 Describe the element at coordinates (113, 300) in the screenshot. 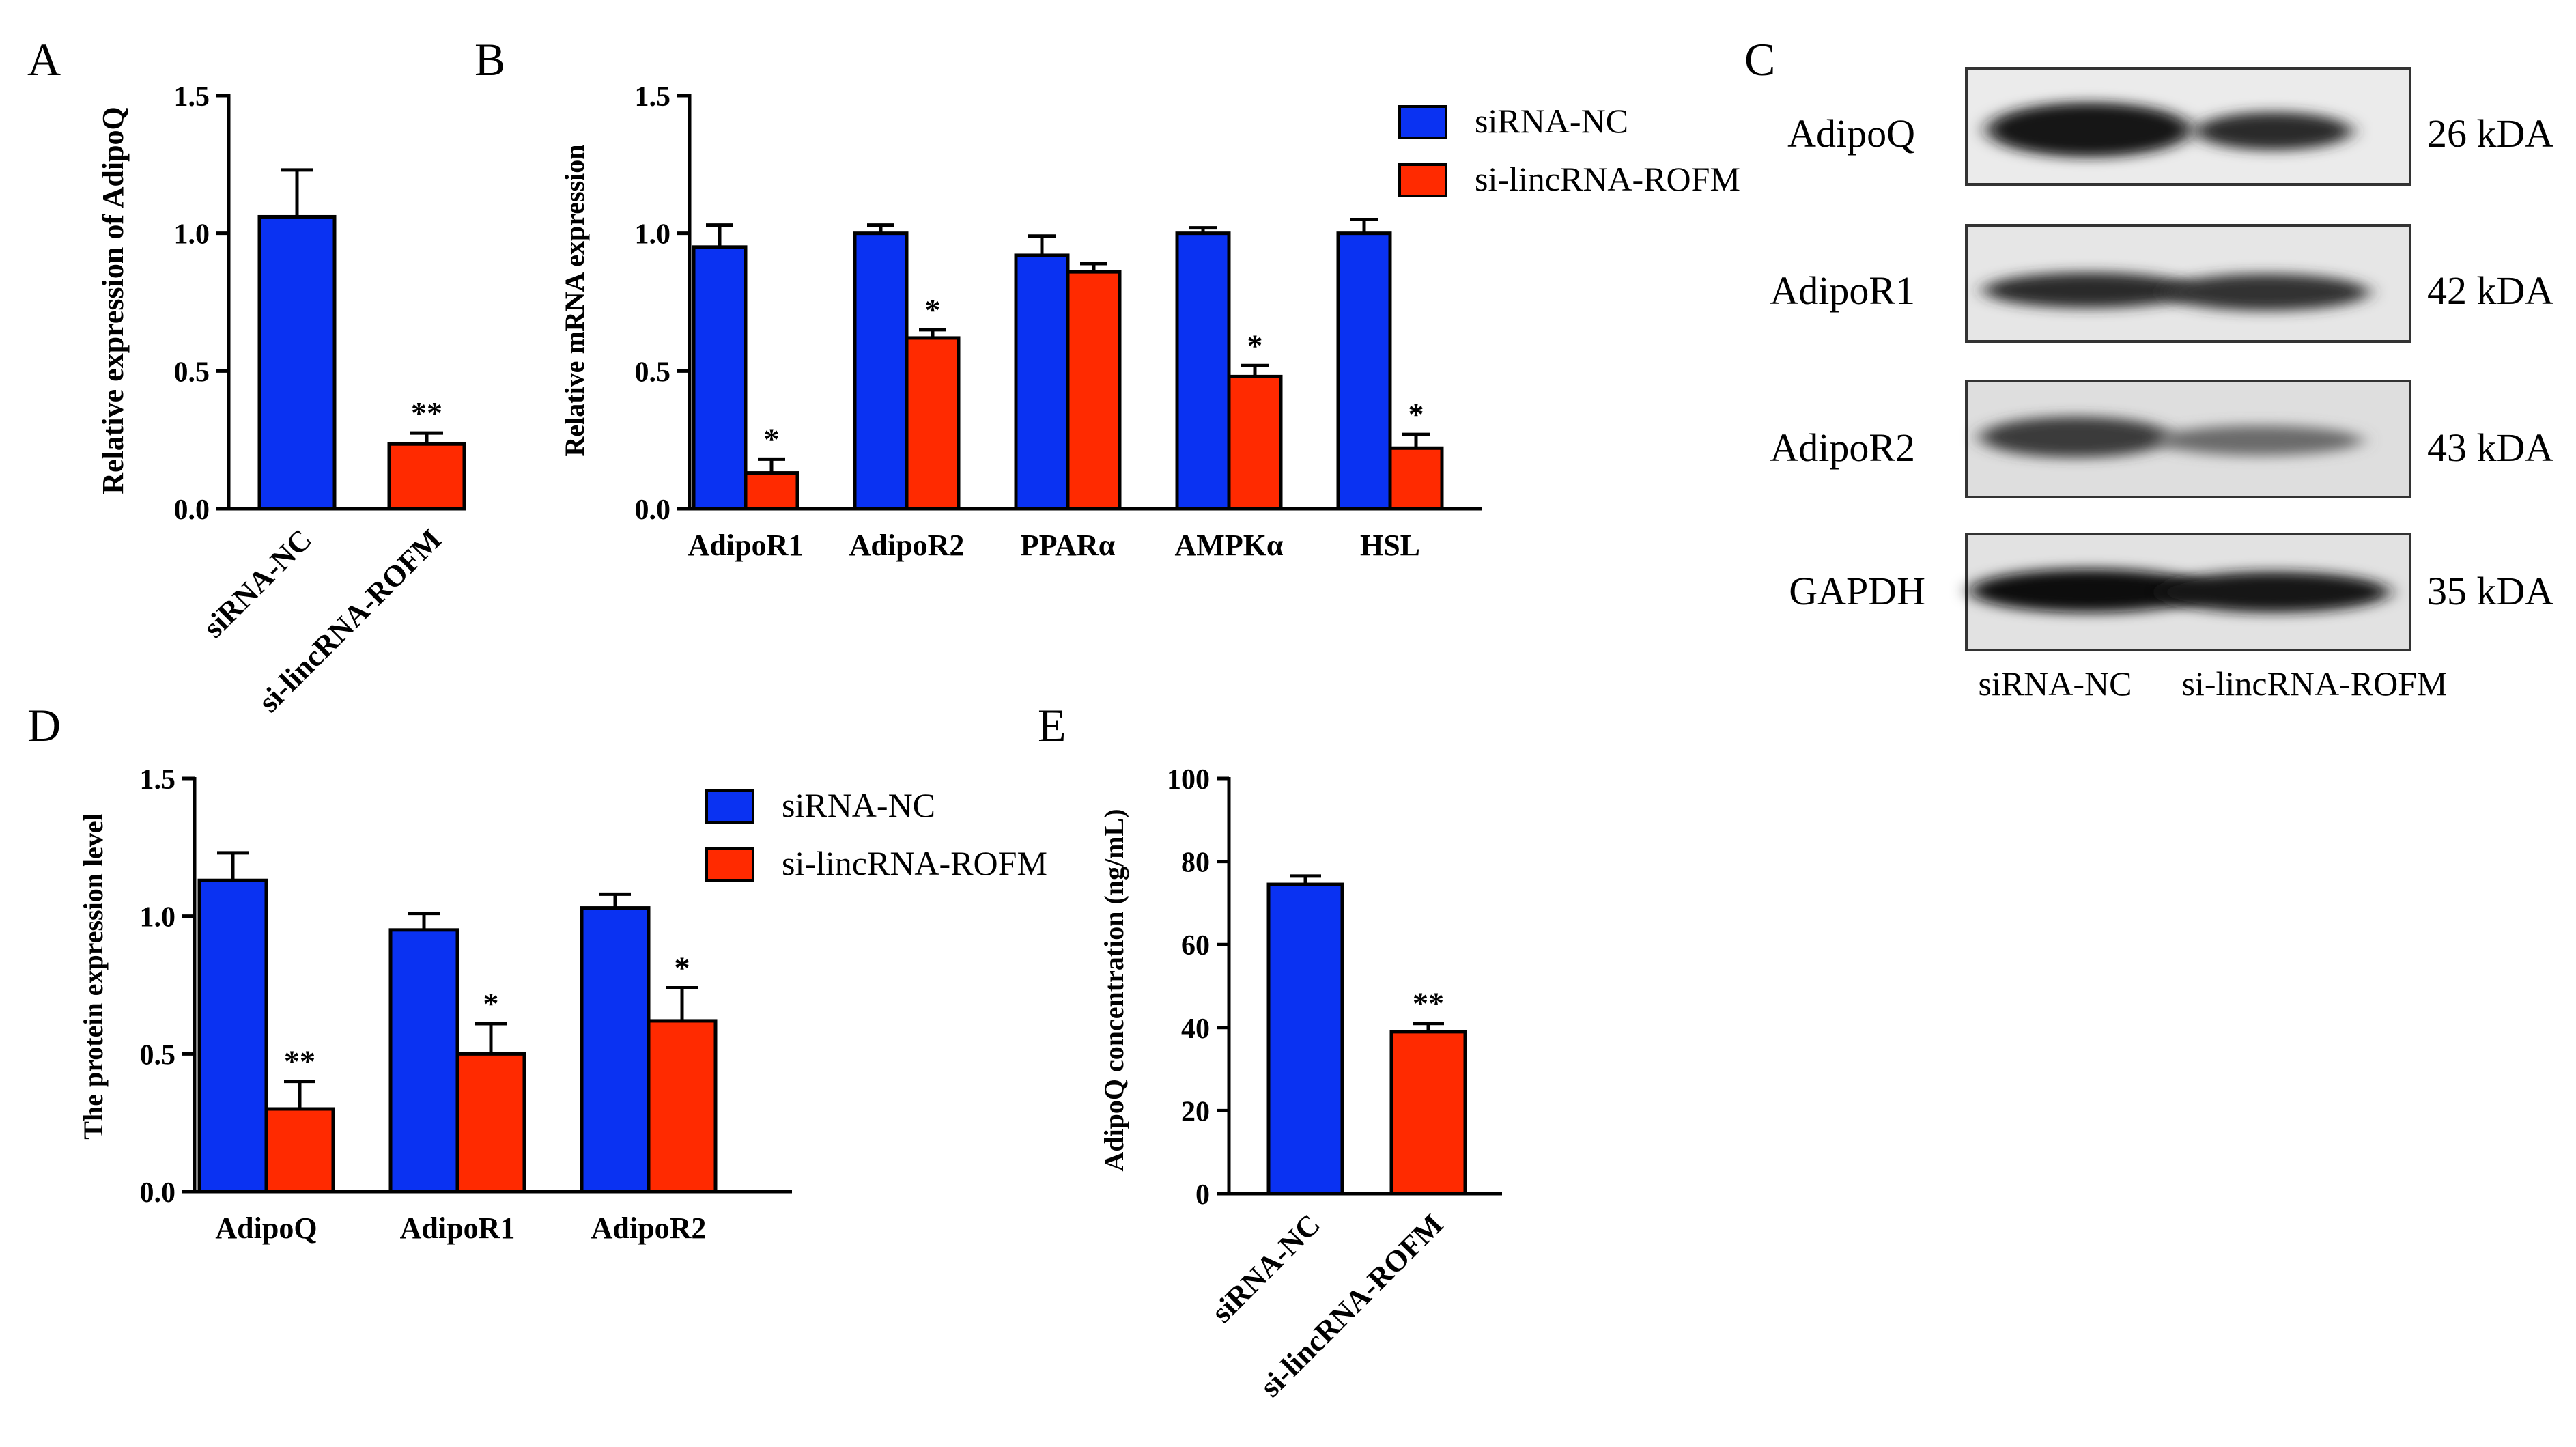

I see `y-axis-label: Relative expression of AdipoQ` at that location.